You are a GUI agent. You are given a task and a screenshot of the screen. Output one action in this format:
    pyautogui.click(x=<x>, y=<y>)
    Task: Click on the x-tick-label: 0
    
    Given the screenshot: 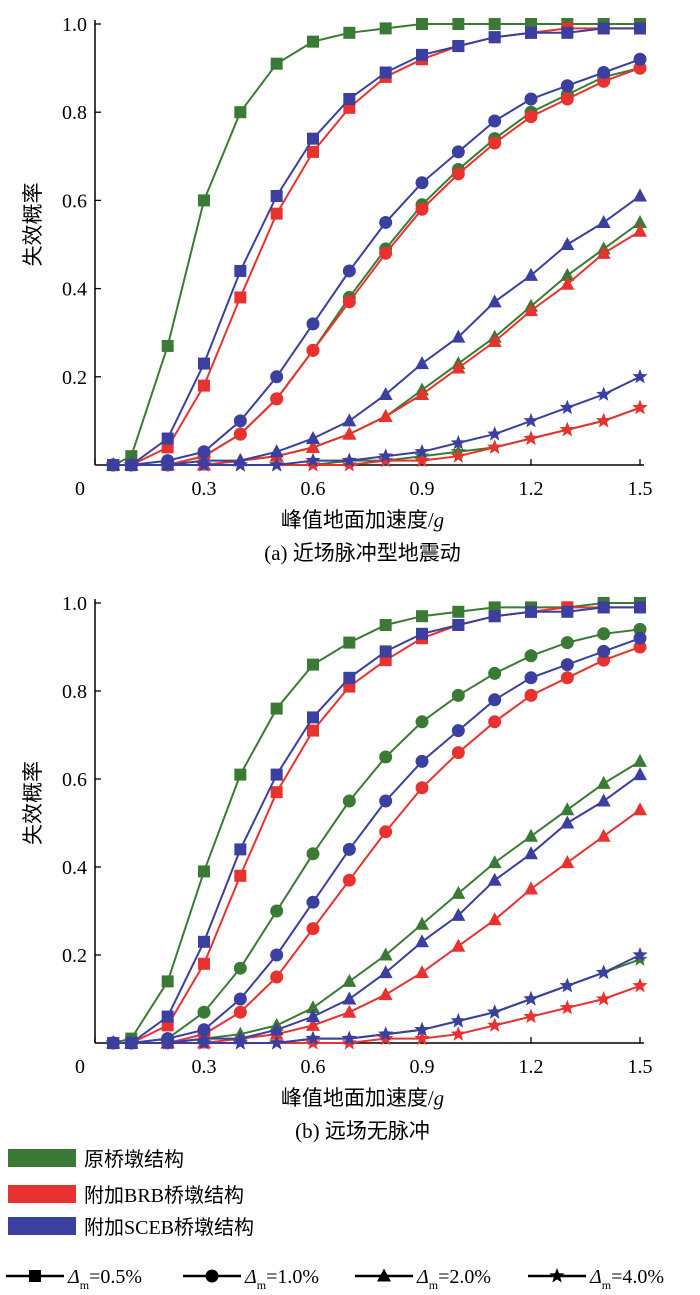 What is the action you would take?
    pyautogui.click(x=80, y=1067)
    